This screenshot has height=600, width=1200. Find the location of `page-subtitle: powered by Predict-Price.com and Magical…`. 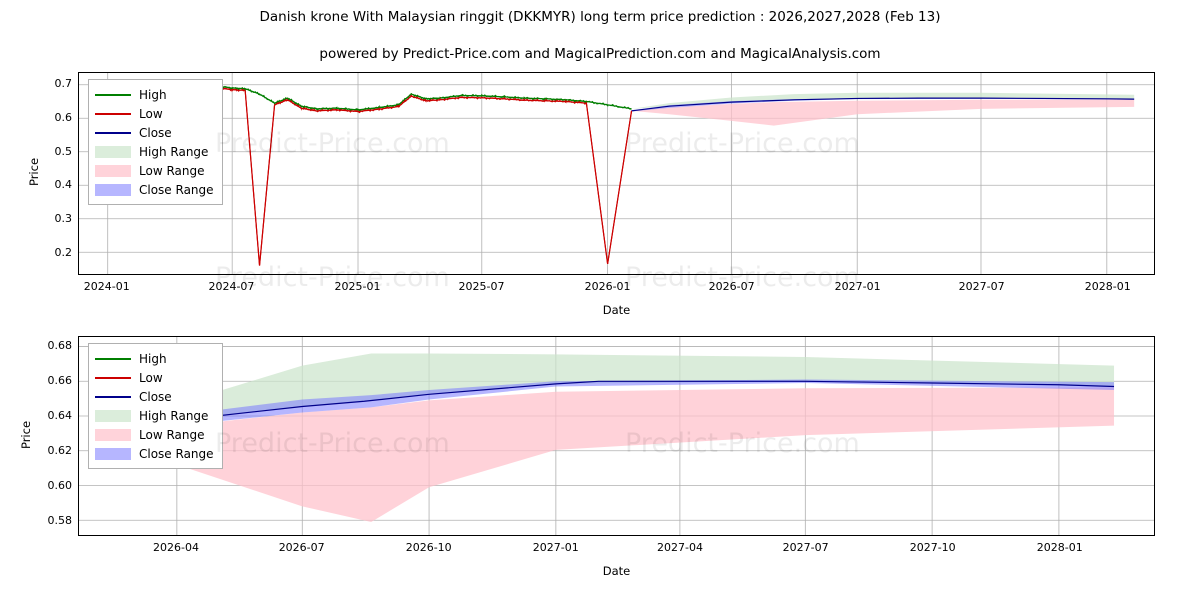

page-subtitle: powered by Predict-Price.com and Magical… is located at coordinates (600, 54).